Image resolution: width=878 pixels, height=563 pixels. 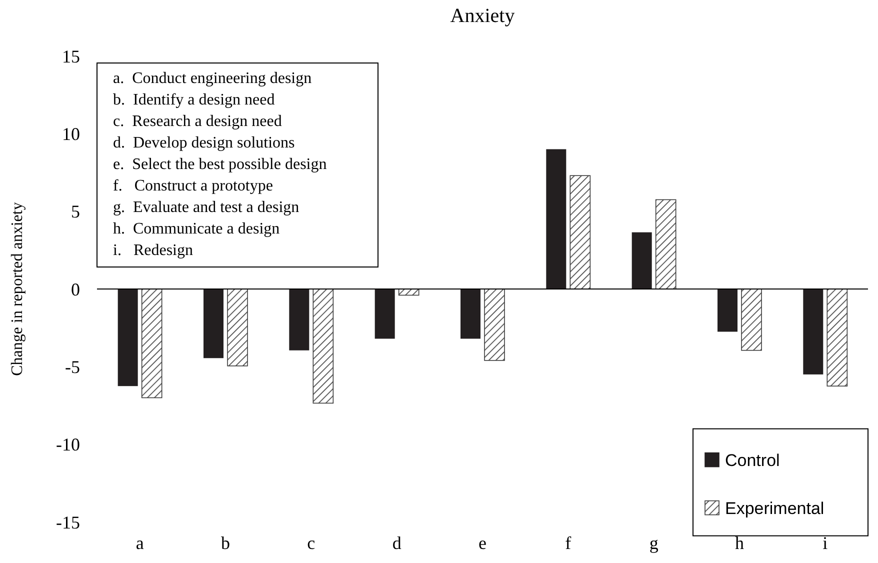 I want to click on x-tick-label: c, so click(x=311, y=543).